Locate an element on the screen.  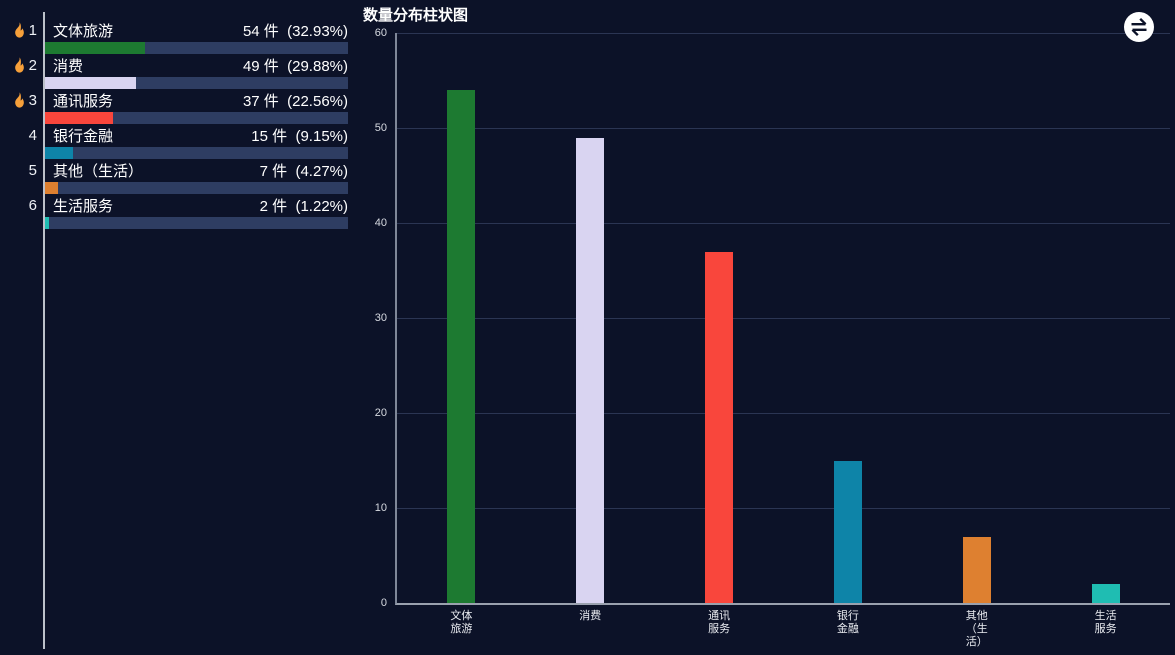
rank-number-text: 1 is located at coordinates (32, 30).